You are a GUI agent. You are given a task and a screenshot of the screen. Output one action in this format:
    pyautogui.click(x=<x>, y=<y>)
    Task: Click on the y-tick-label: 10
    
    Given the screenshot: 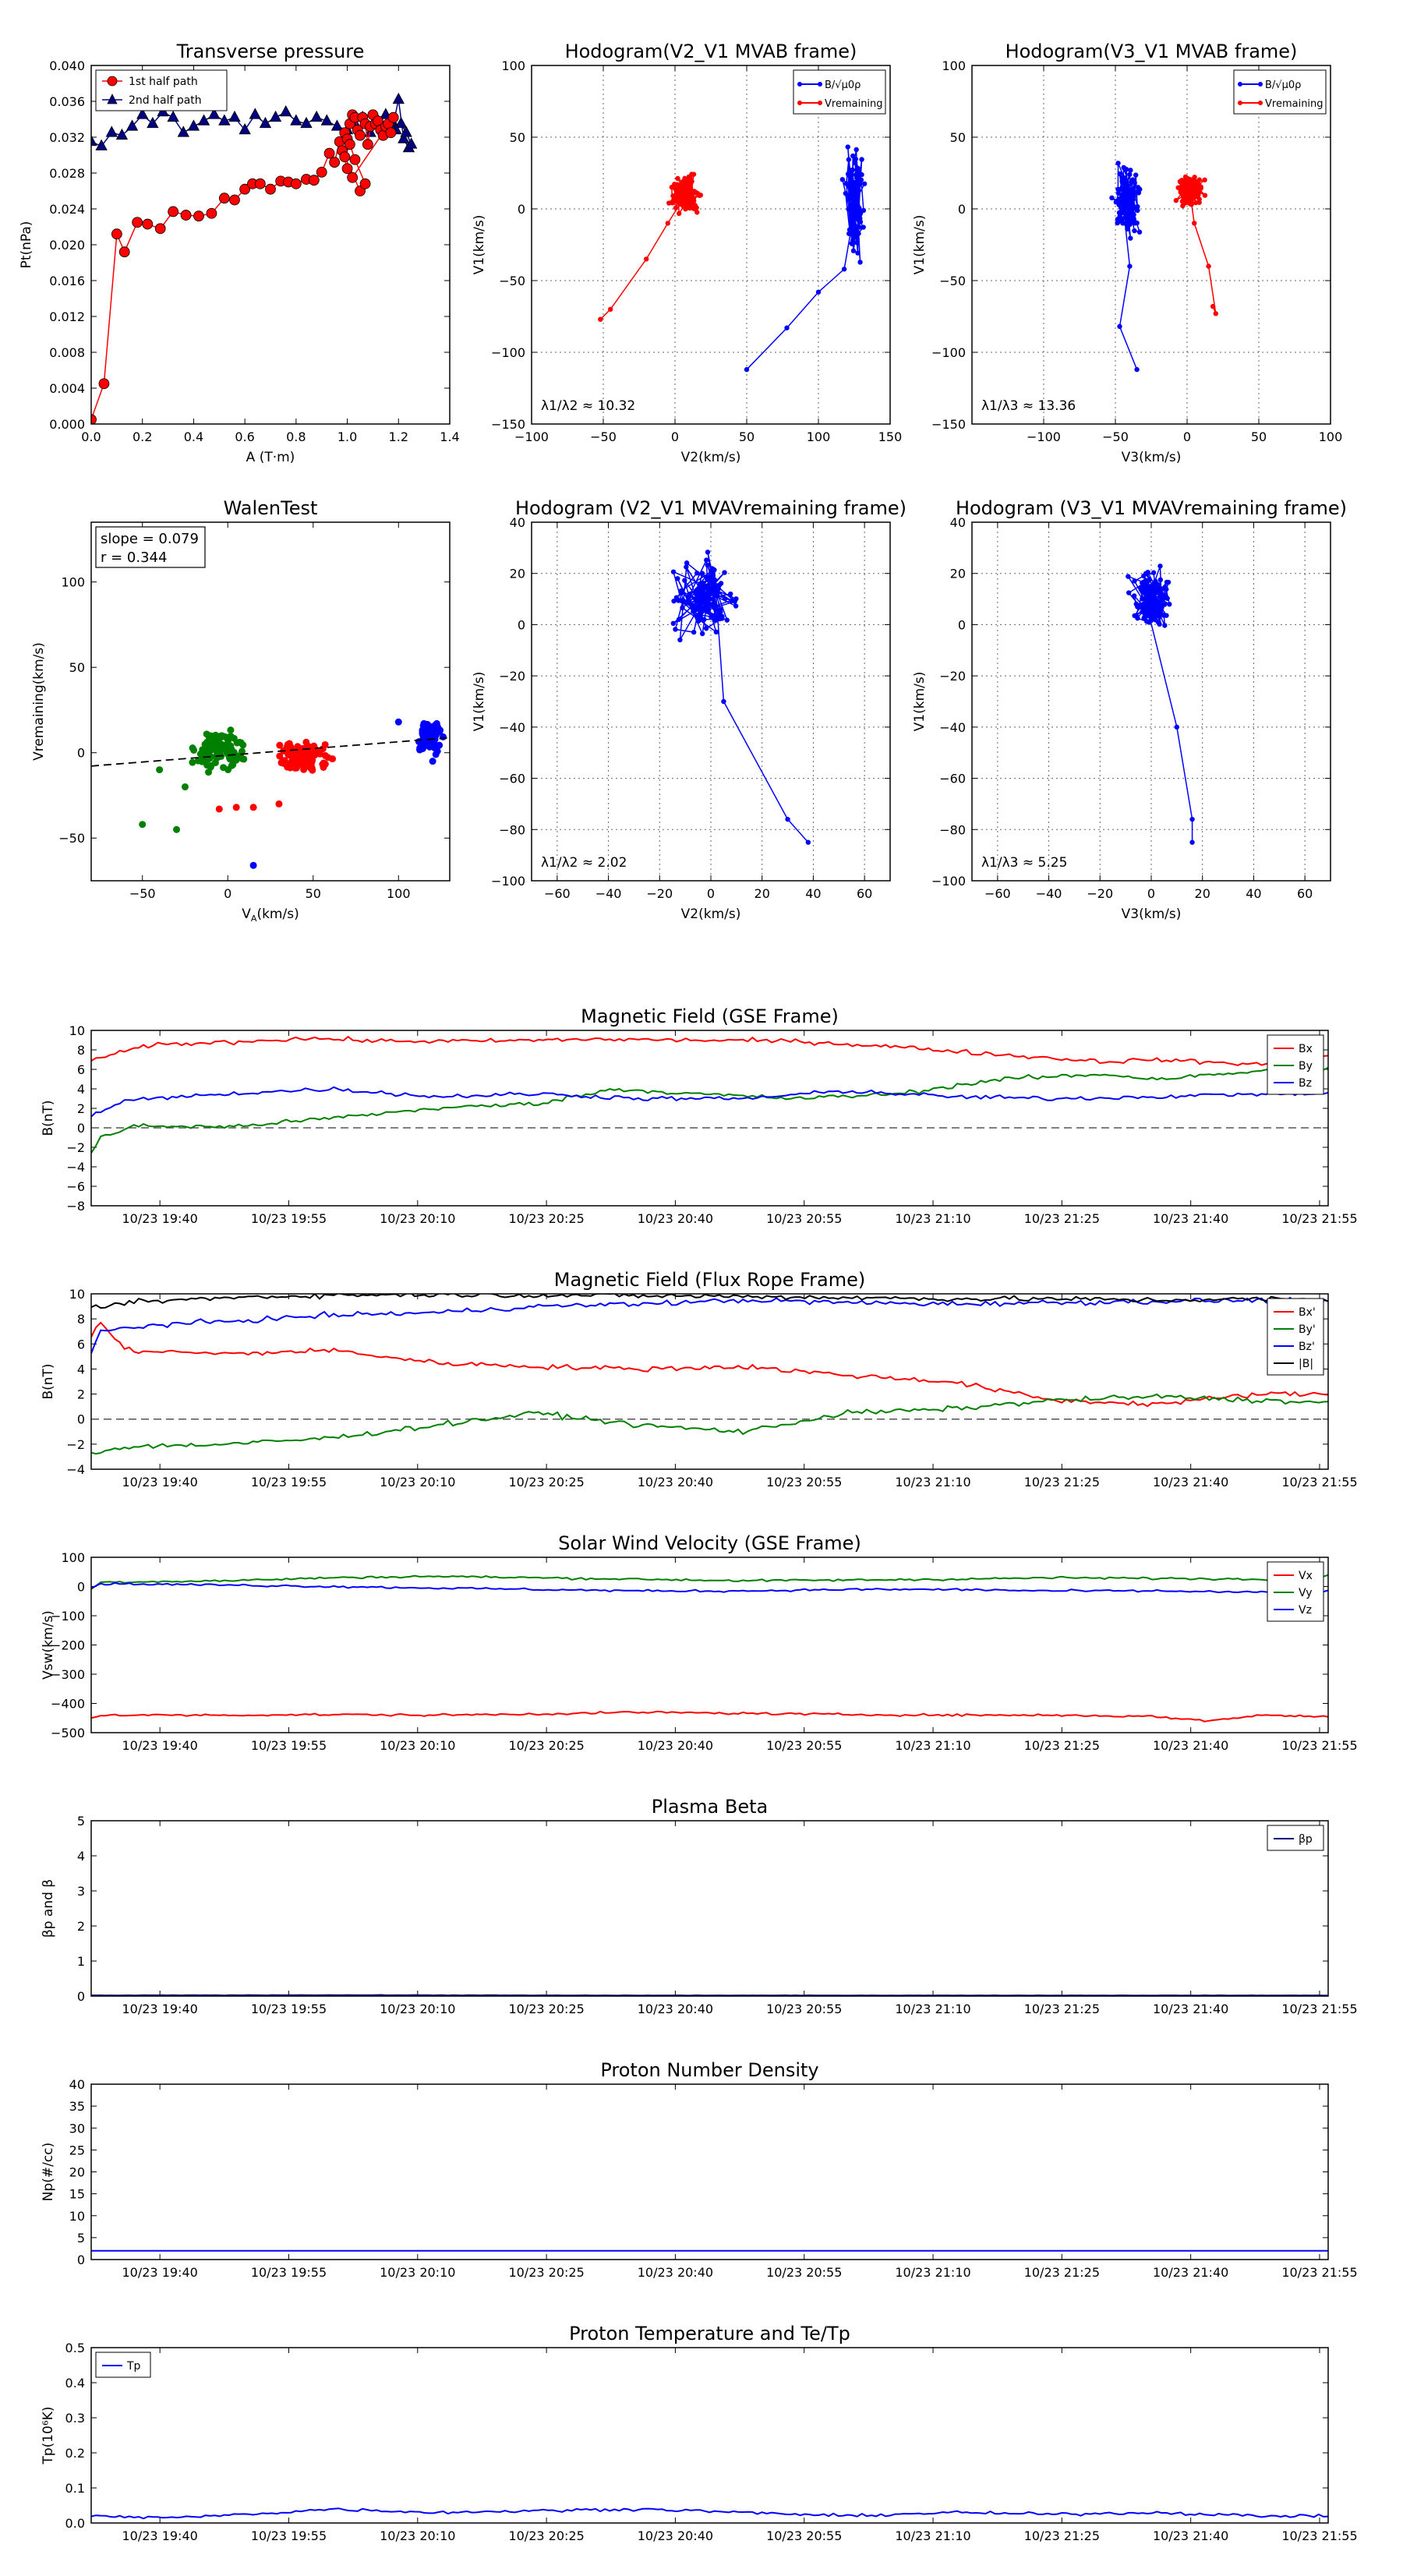 What is the action you would take?
    pyautogui.click(x=77, y=1030)
    